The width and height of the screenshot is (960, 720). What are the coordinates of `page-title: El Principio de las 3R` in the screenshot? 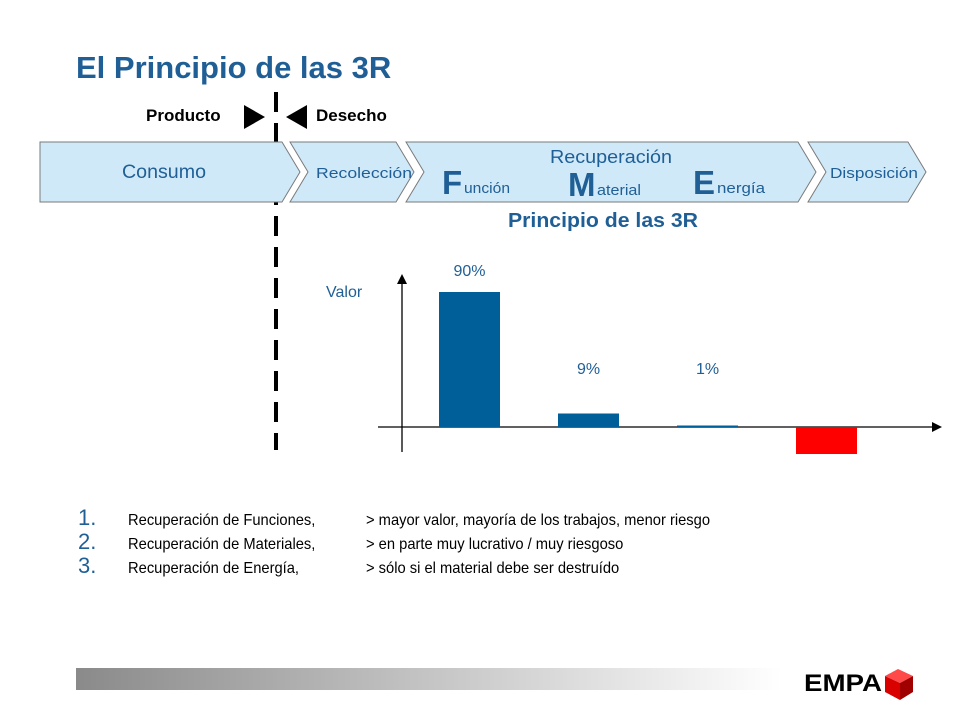 It's located at (234, 67).